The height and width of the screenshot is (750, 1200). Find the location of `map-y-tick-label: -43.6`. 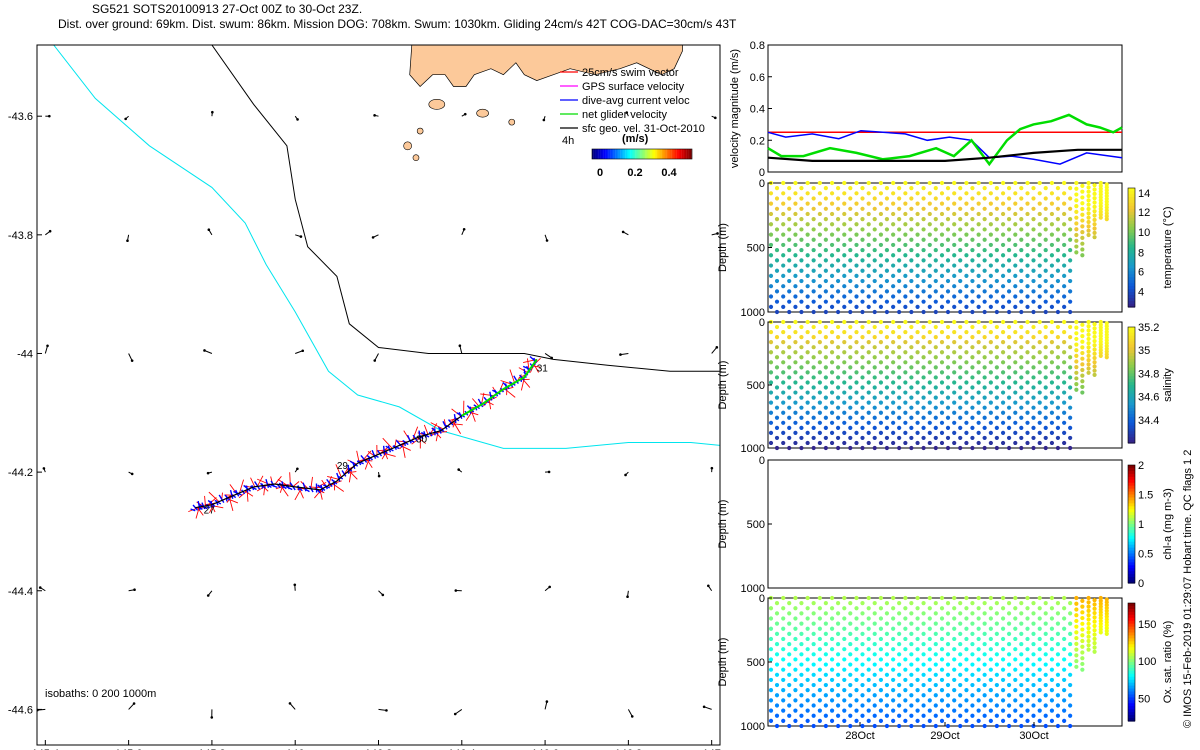

map-y-tick-label: -43.6 is located at coordinates (20, 117).